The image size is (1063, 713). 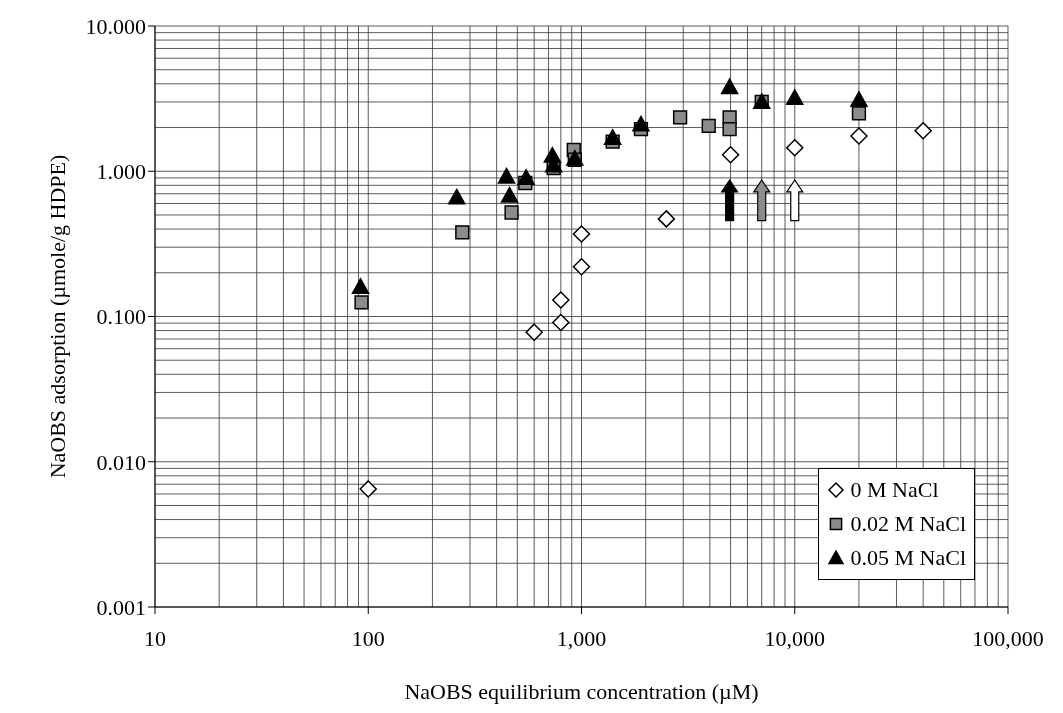 What do you see at coordinates (581, 691) in the screenshot?
I see `x-axis-title: NaOBS equilibrium concentration (µM)` at bounding box center [581, 691].